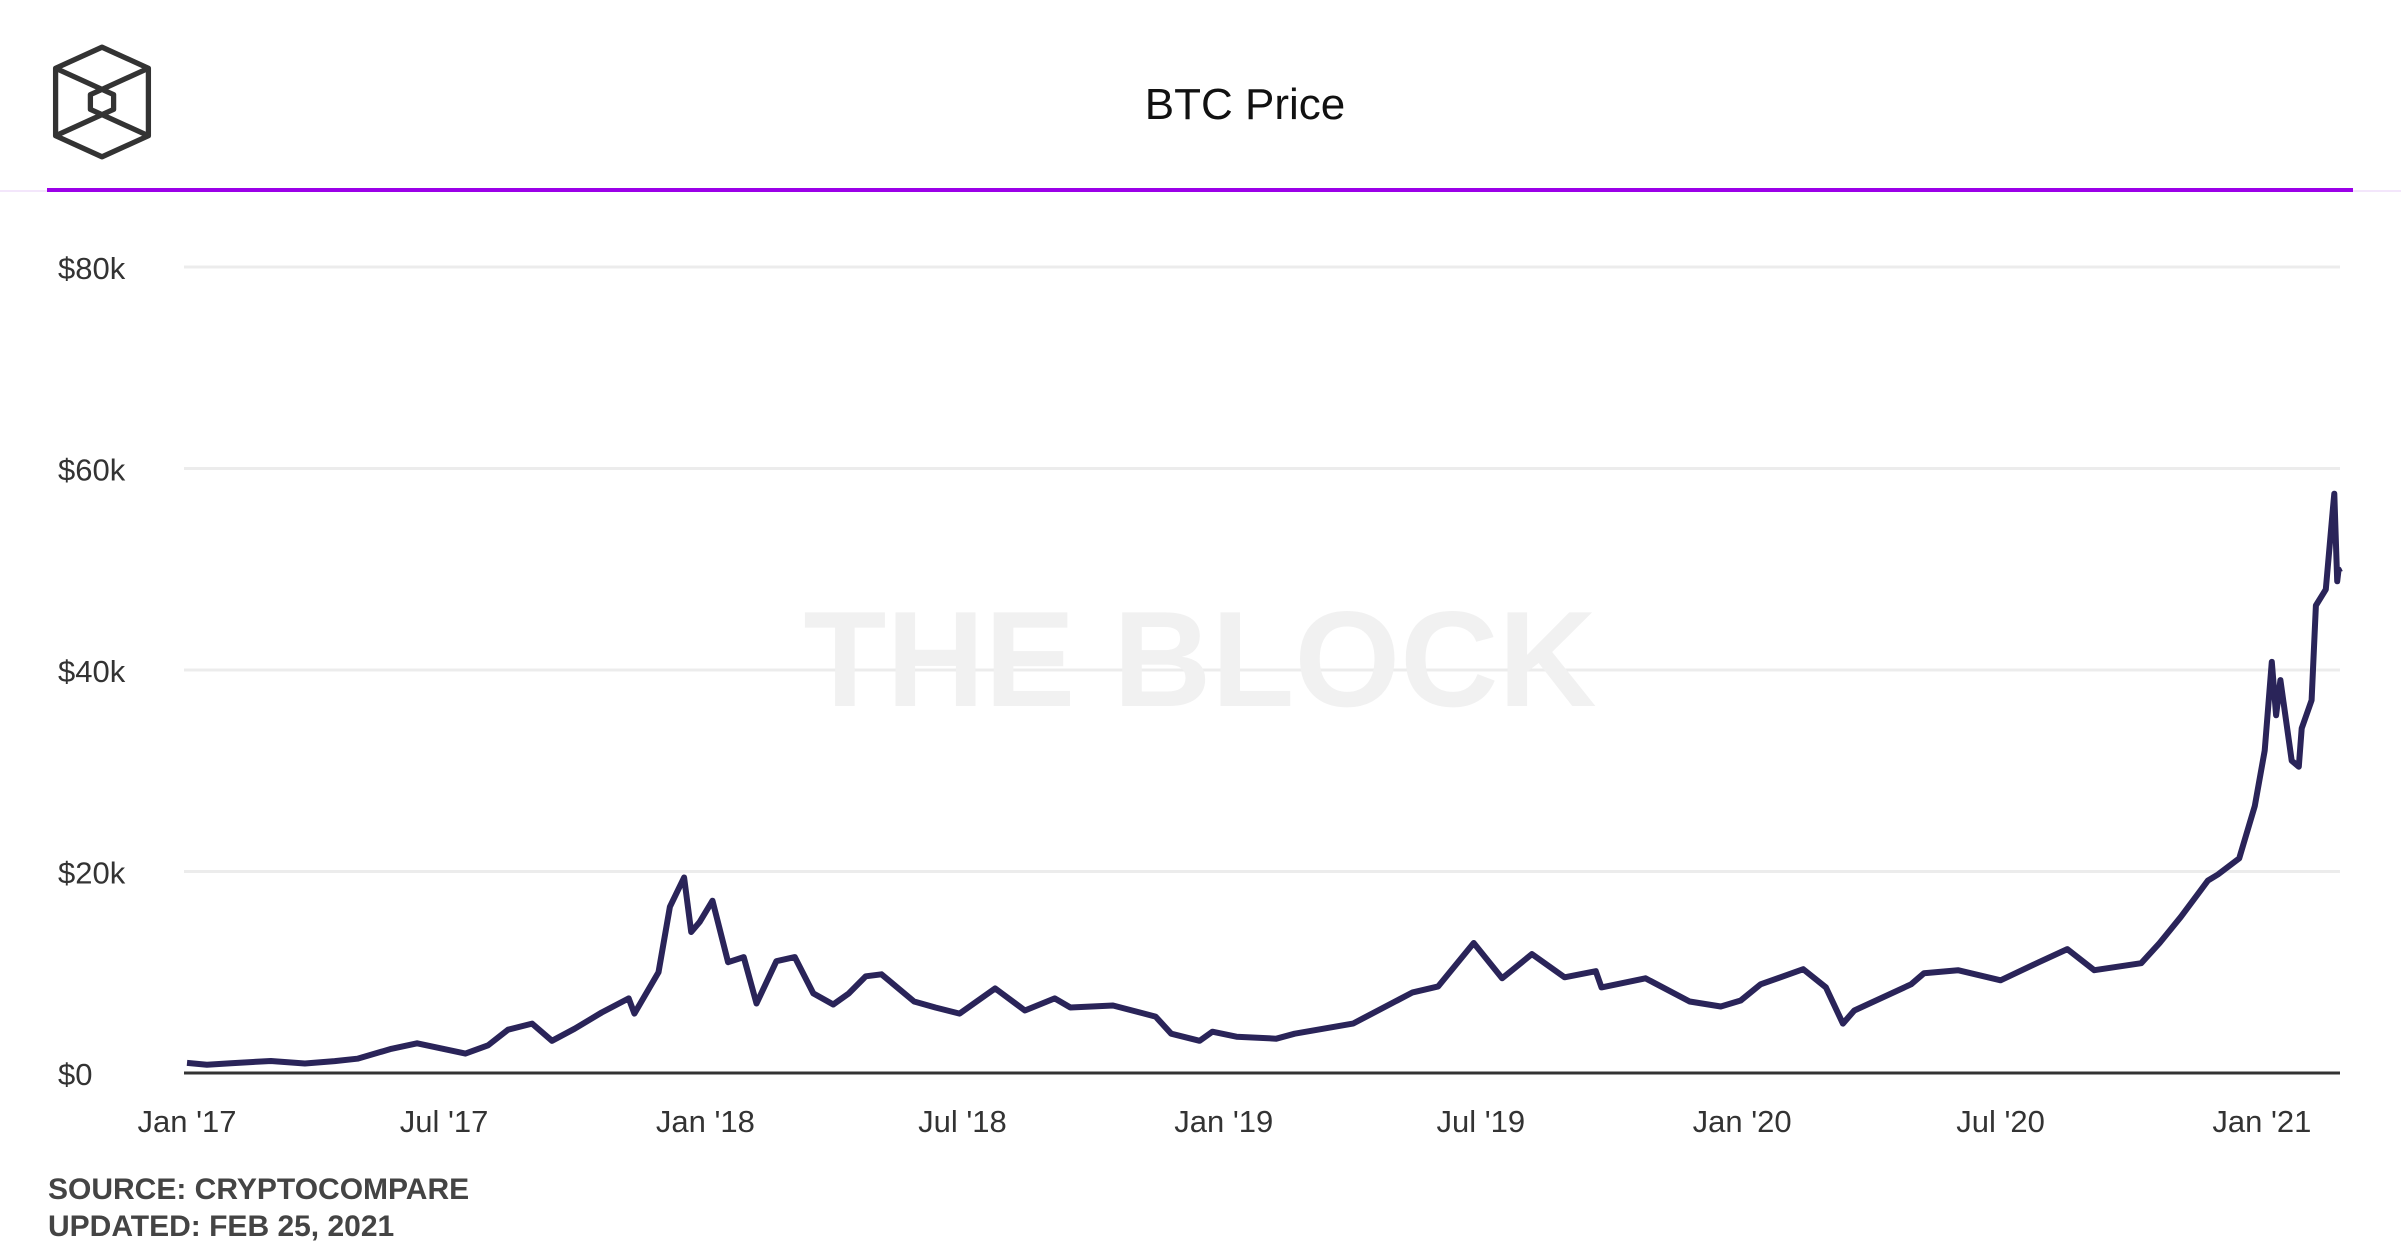  I want to click on watermark: THE BLOCK, so click(1199, 659).